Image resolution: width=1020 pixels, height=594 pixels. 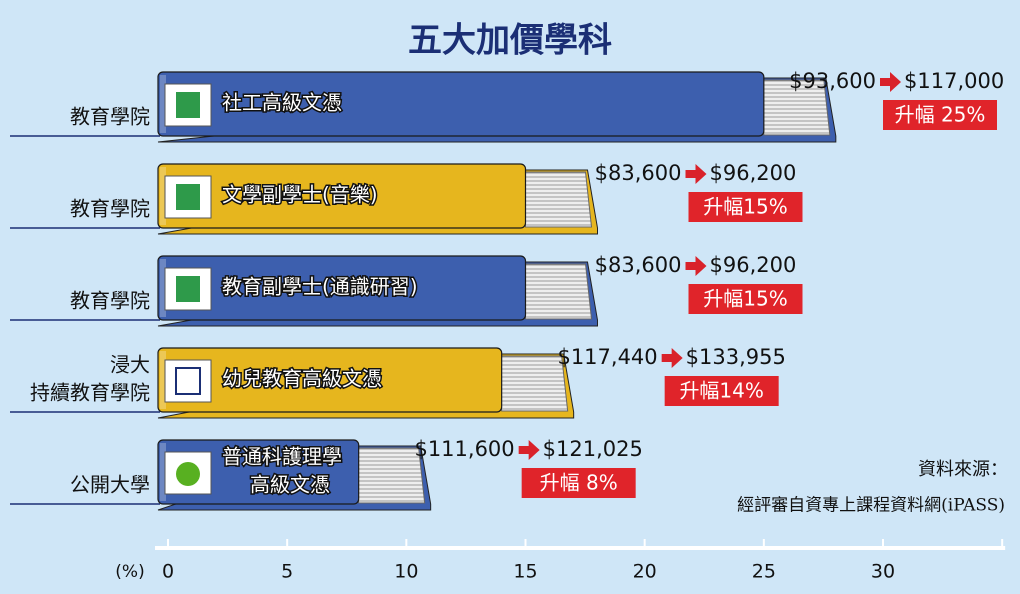 What do you see at coordinates (764, 572) in the screenshot?
I see `x-tick-label: 25` at bounding box center [764, 572].